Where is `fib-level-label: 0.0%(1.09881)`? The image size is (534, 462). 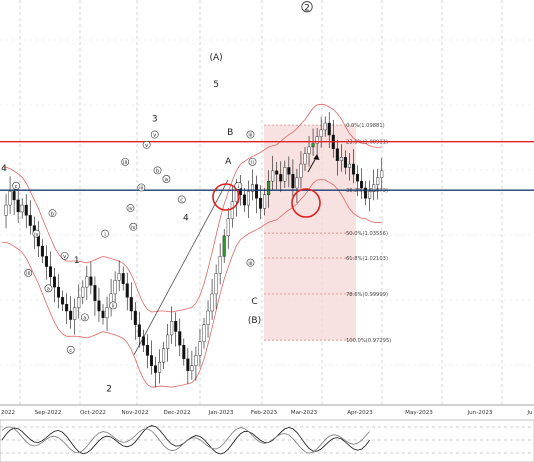 fib-level-label: 0.0%(1.09881) is located at coordinates (365, 126).